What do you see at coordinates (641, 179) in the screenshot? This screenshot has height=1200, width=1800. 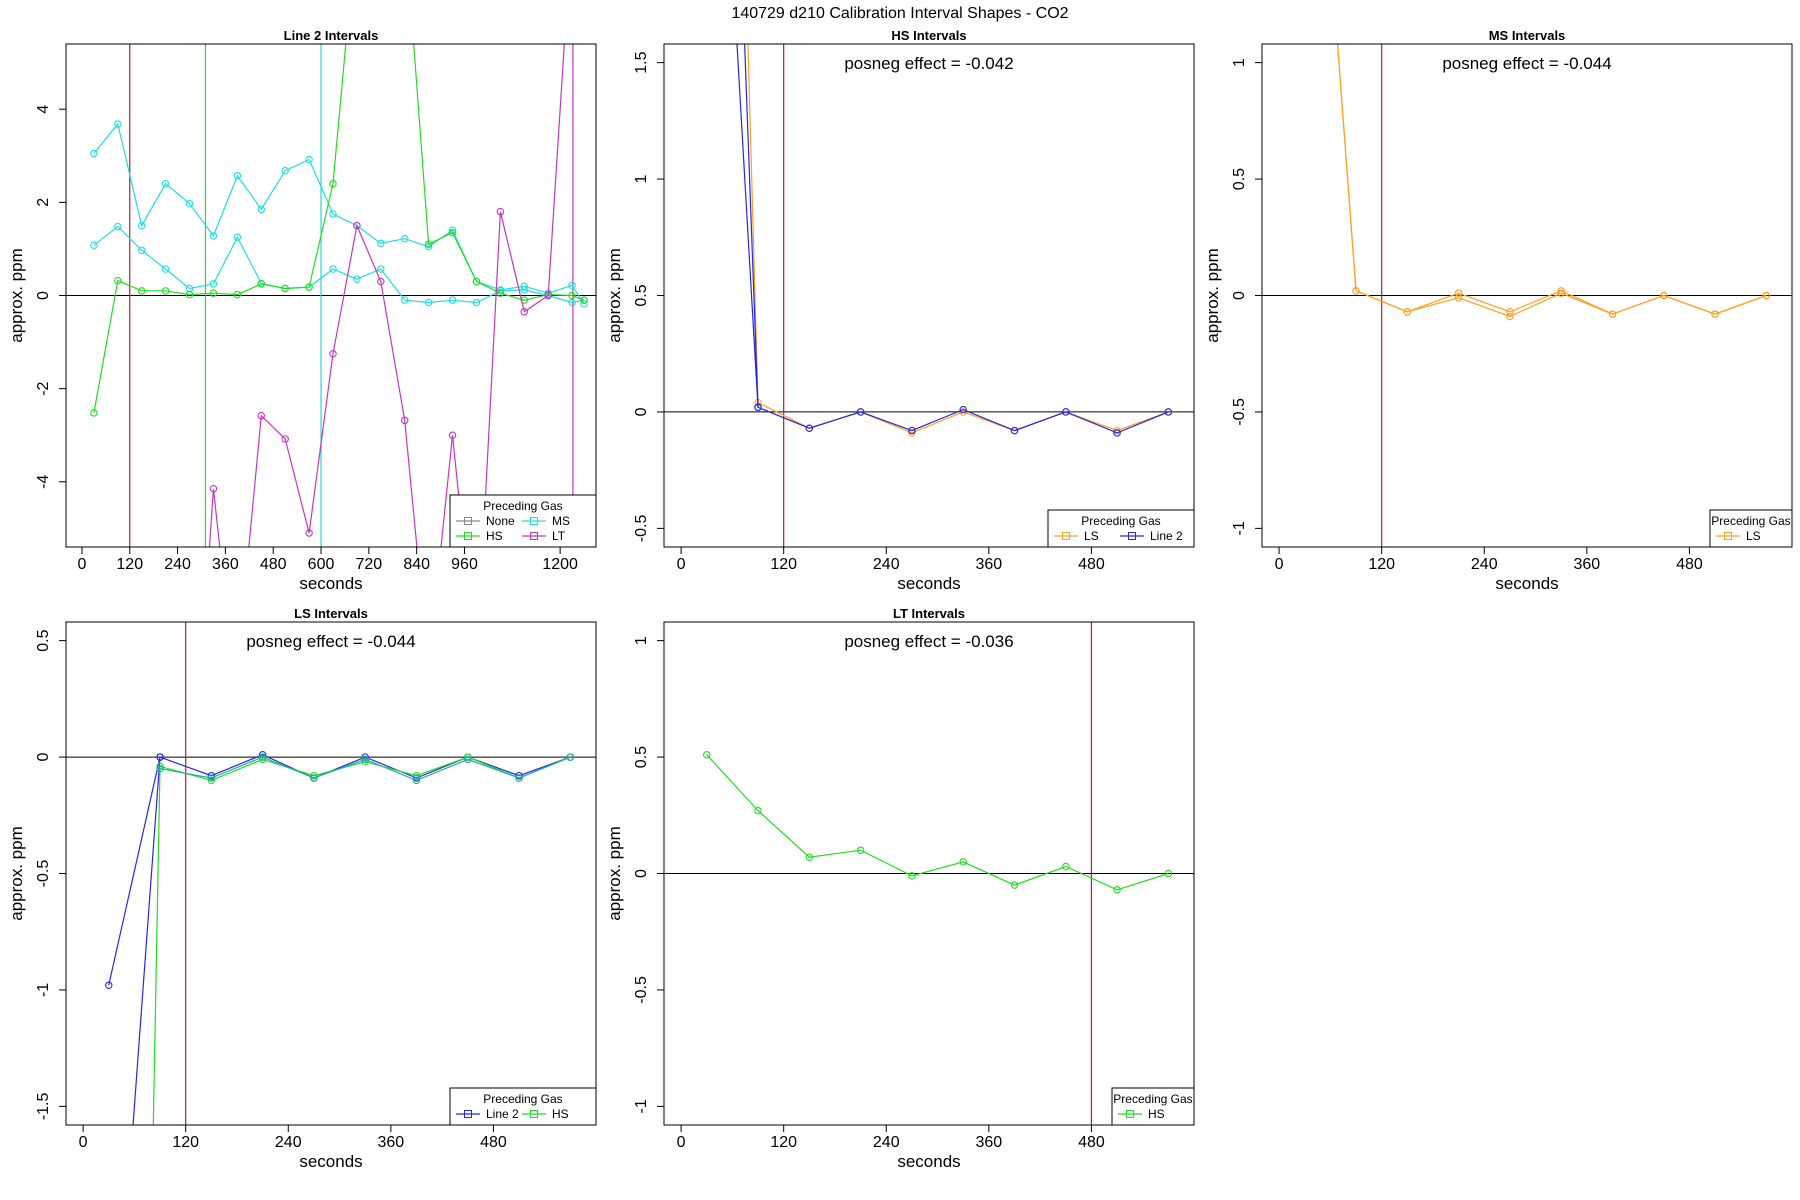 I see `y-tick-label: 1` at bounding box center [641, 179].